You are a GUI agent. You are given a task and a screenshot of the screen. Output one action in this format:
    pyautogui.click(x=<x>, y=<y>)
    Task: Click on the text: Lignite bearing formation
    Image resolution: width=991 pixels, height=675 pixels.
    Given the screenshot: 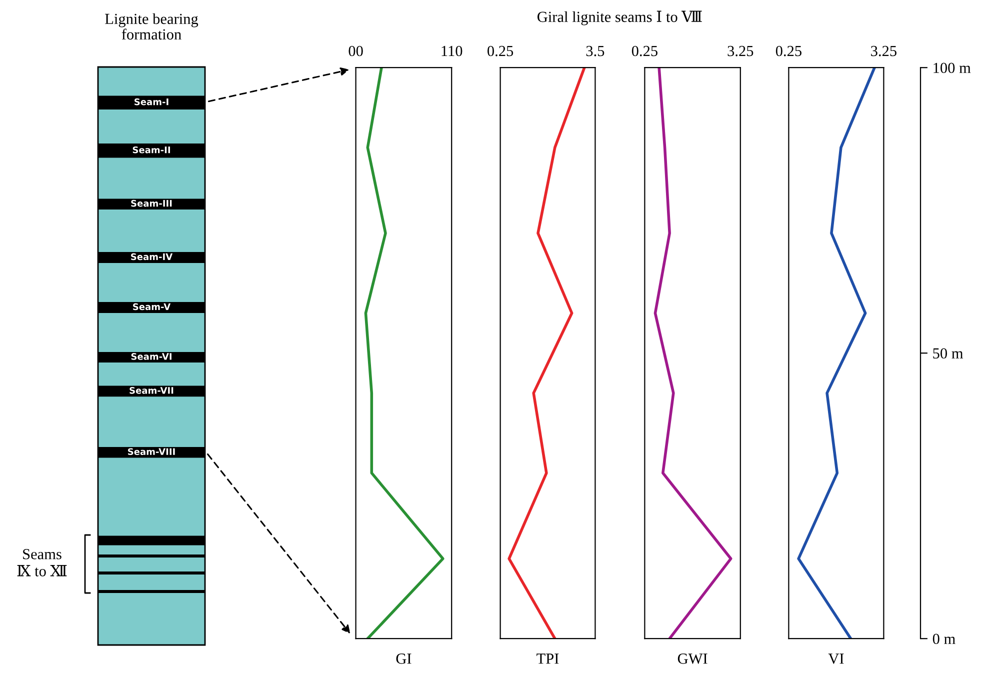 What is the action you would take?
    pyautogui.click(x=151, y=26)
    